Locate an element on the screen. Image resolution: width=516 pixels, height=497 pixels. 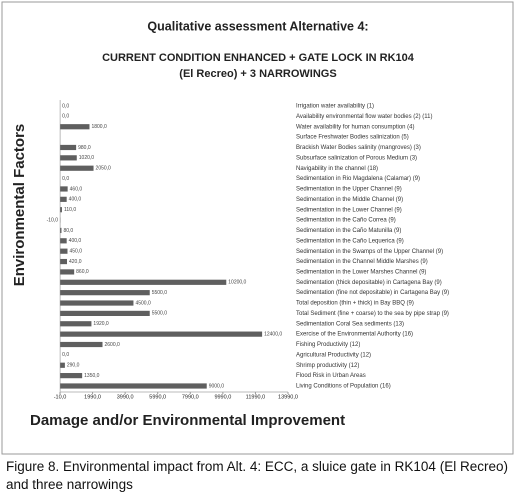
y-axis-label: Environmental Factors is located at coordinates (19, 205).